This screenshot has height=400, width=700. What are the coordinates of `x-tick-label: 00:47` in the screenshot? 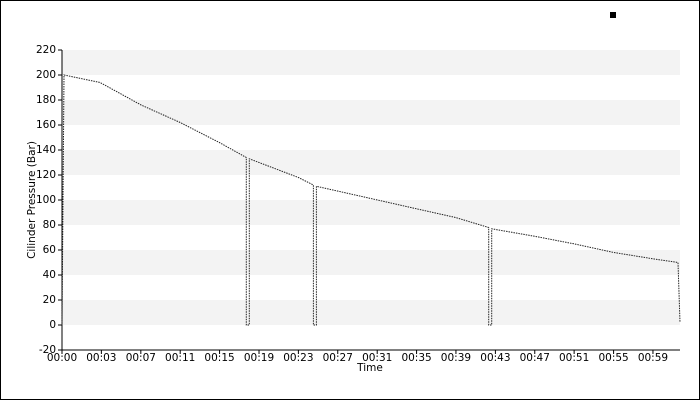 It's located at (535, 358).